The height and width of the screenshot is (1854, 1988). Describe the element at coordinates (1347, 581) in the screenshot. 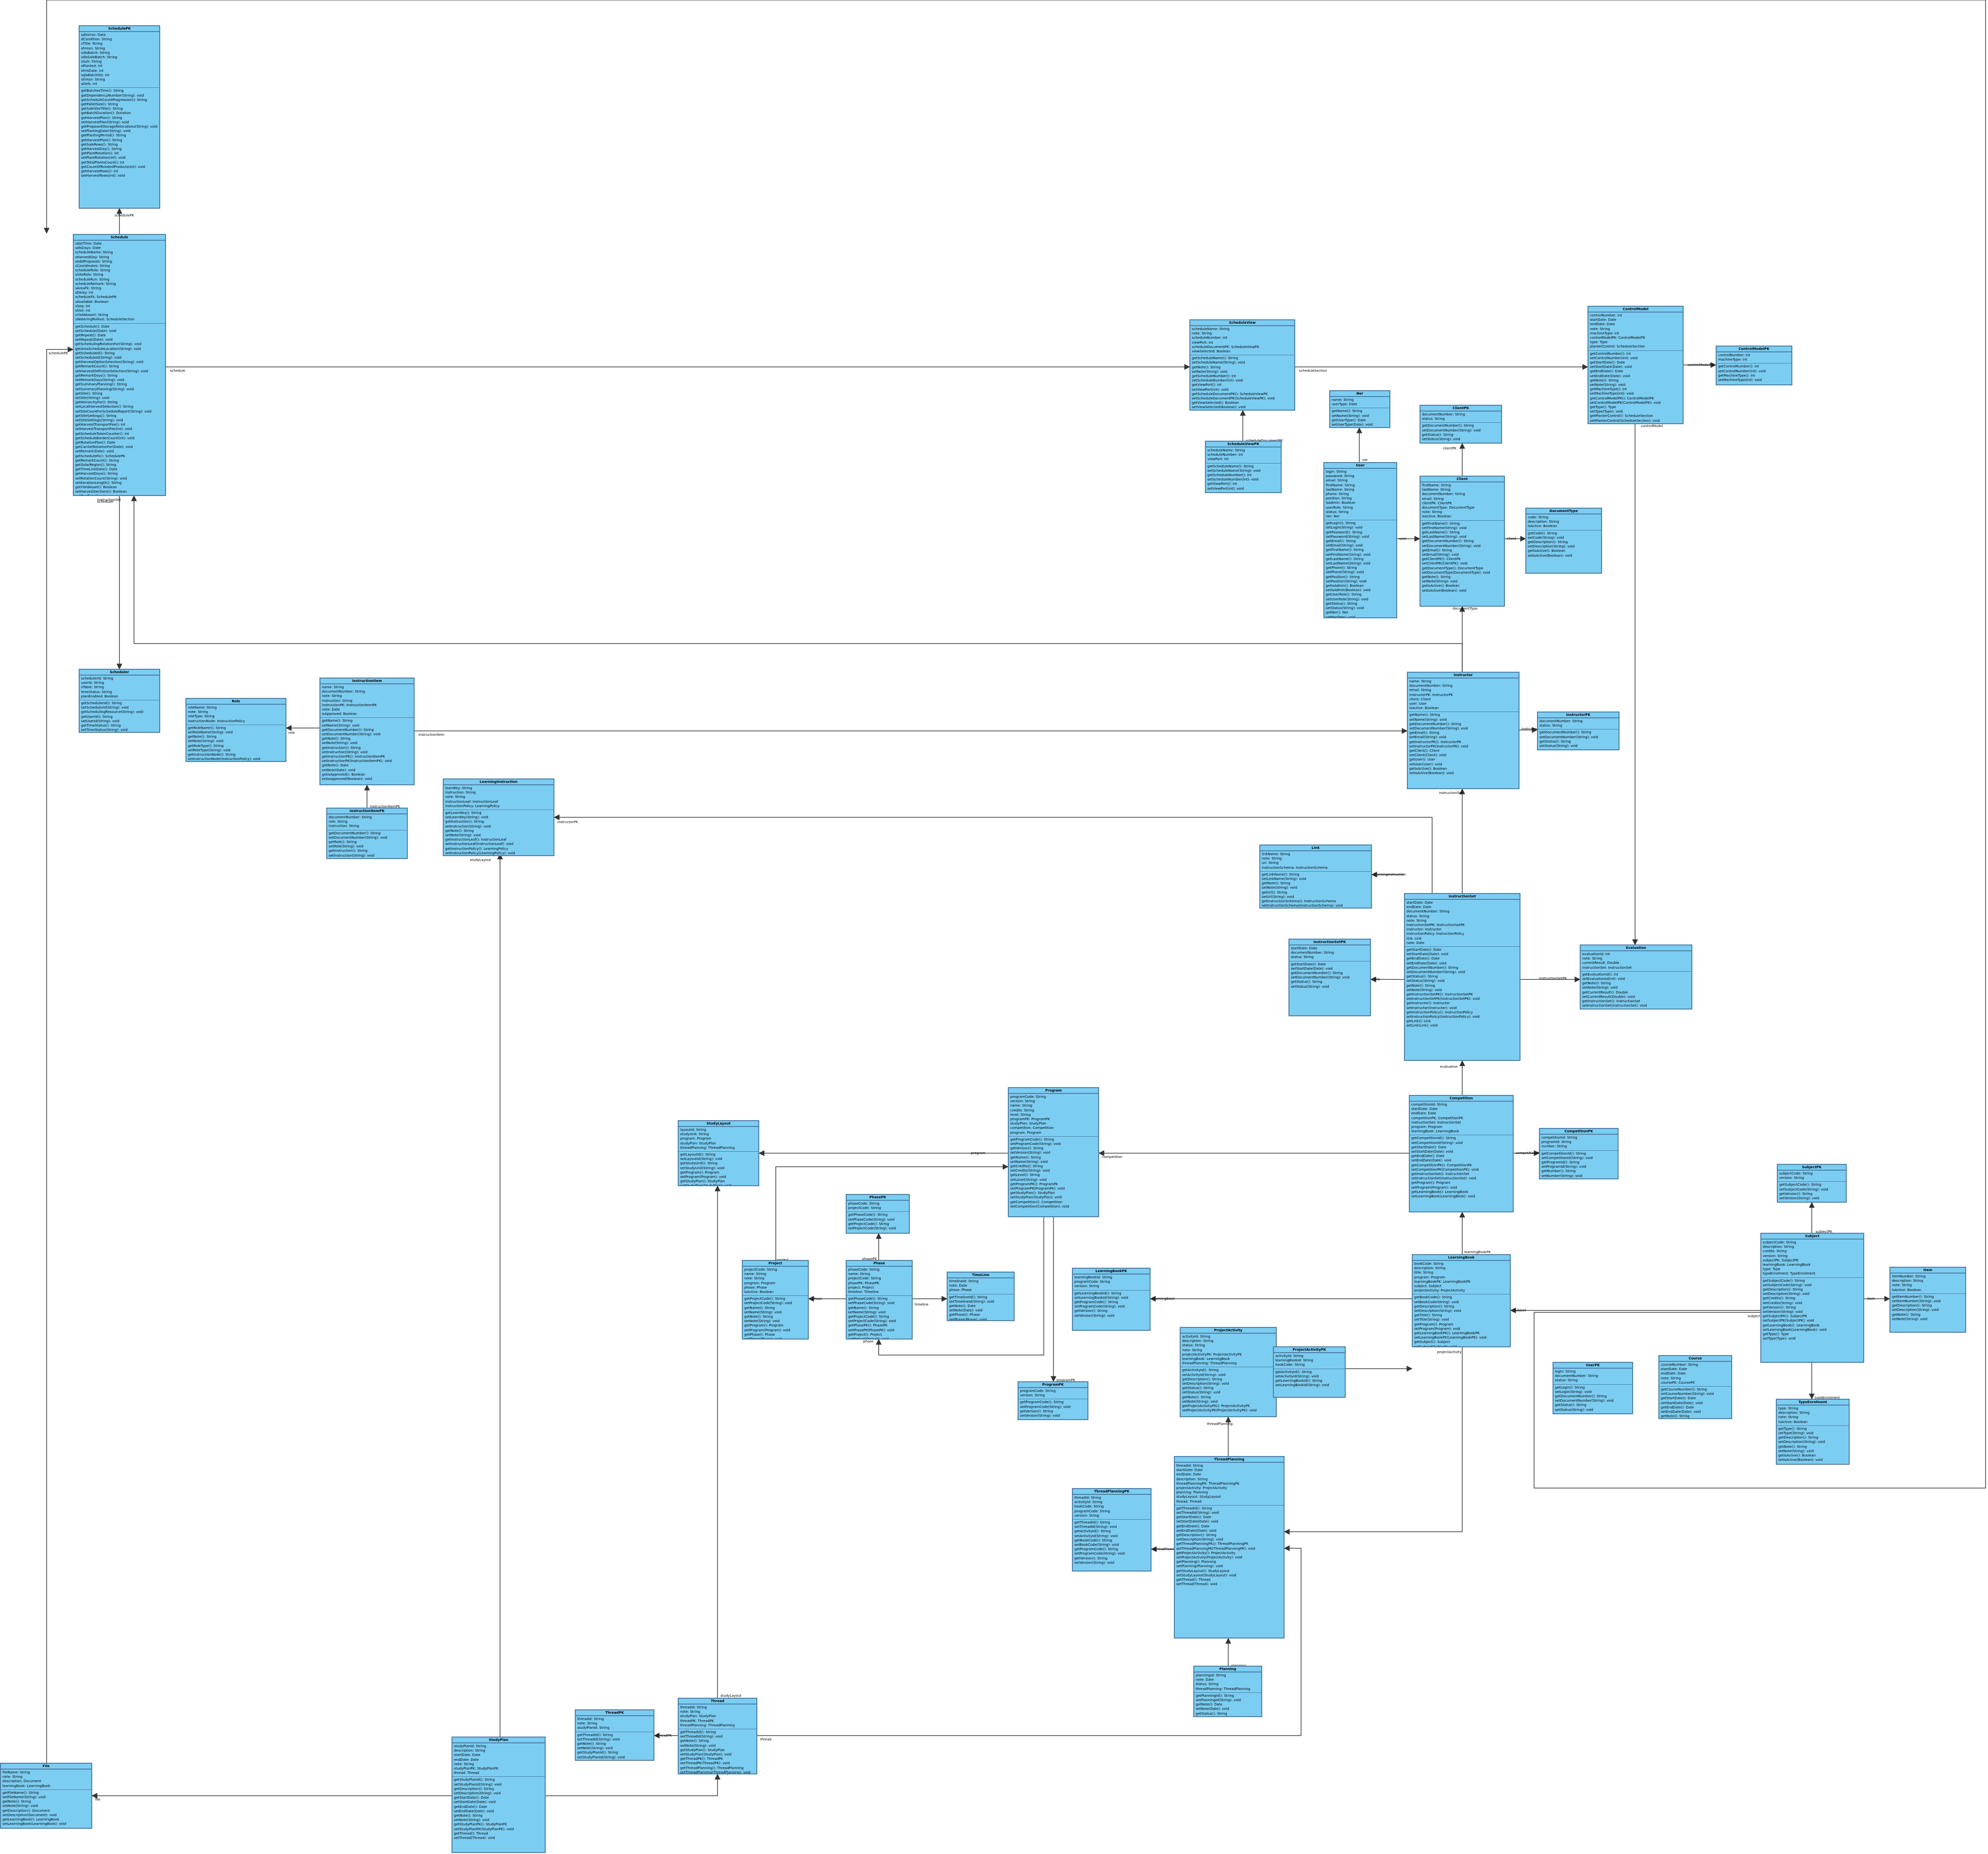

I see `method: setPosition(String): void` at that location.